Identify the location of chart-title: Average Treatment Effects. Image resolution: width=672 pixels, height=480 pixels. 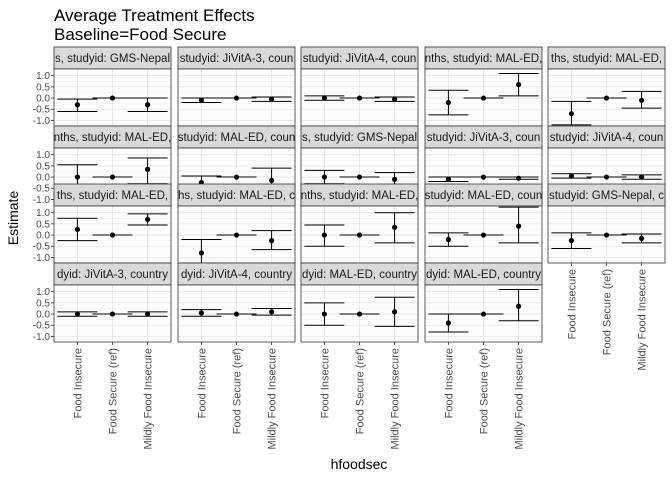
(154, 15).